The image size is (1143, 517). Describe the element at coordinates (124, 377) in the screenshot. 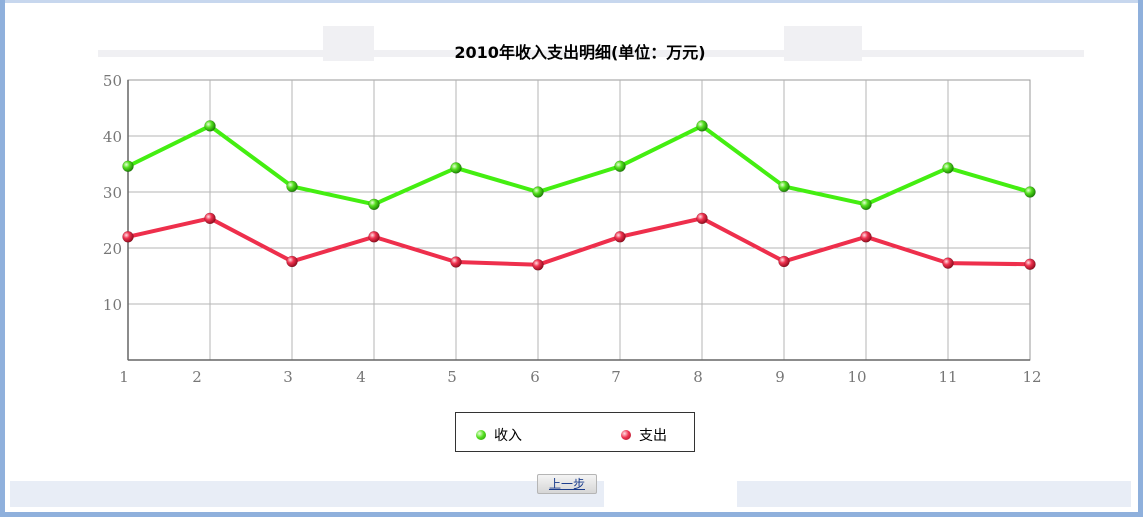

I see `x-tick-label: 1` at that location.